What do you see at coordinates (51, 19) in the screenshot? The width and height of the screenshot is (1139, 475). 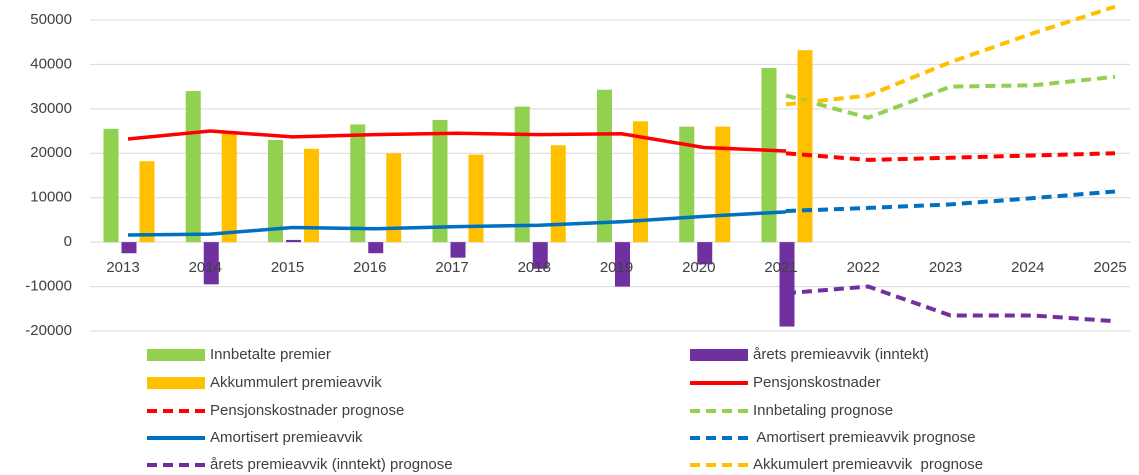 I see `y-tick-label: 50000` at bounding box center [51, 19].